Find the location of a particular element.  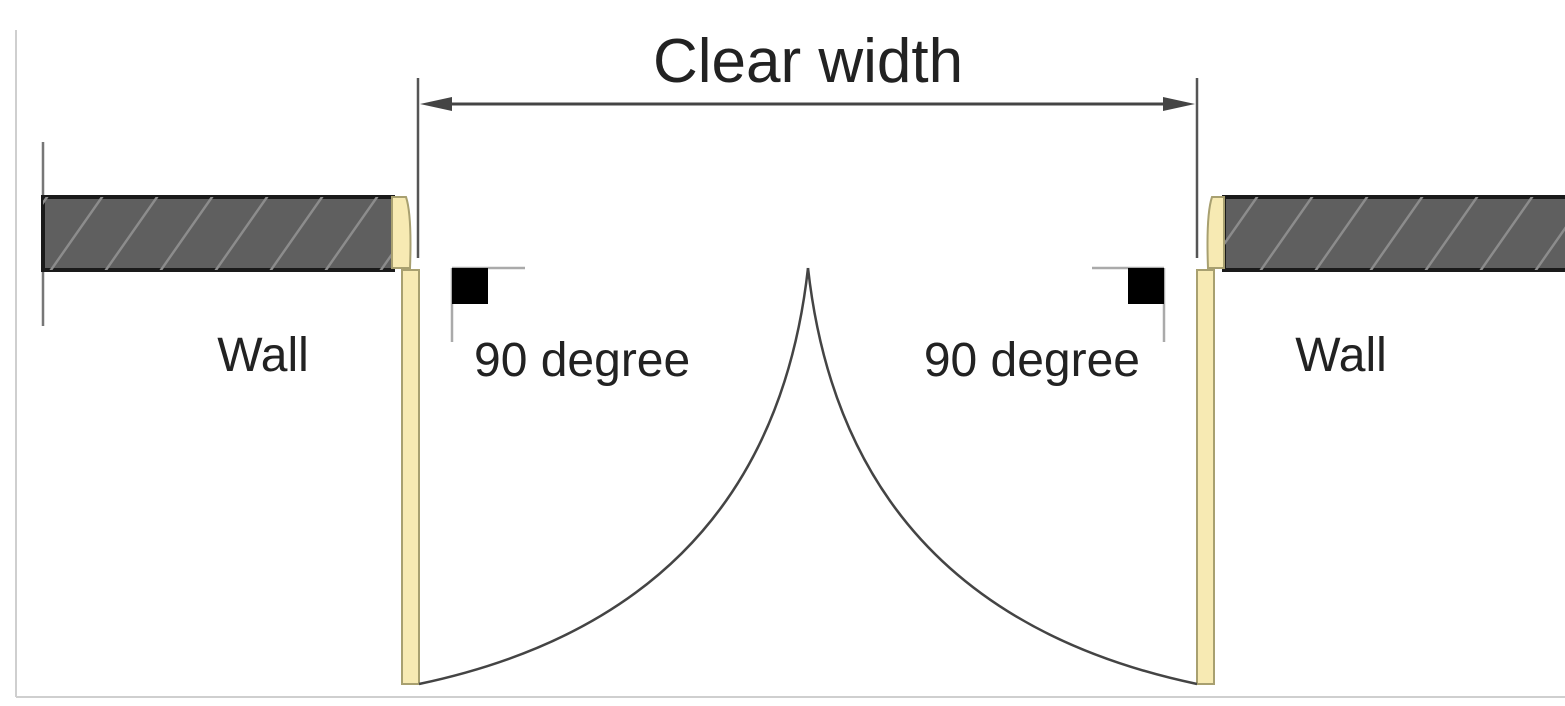

door-swing-arc-right is located at coordinates (1002, 476).